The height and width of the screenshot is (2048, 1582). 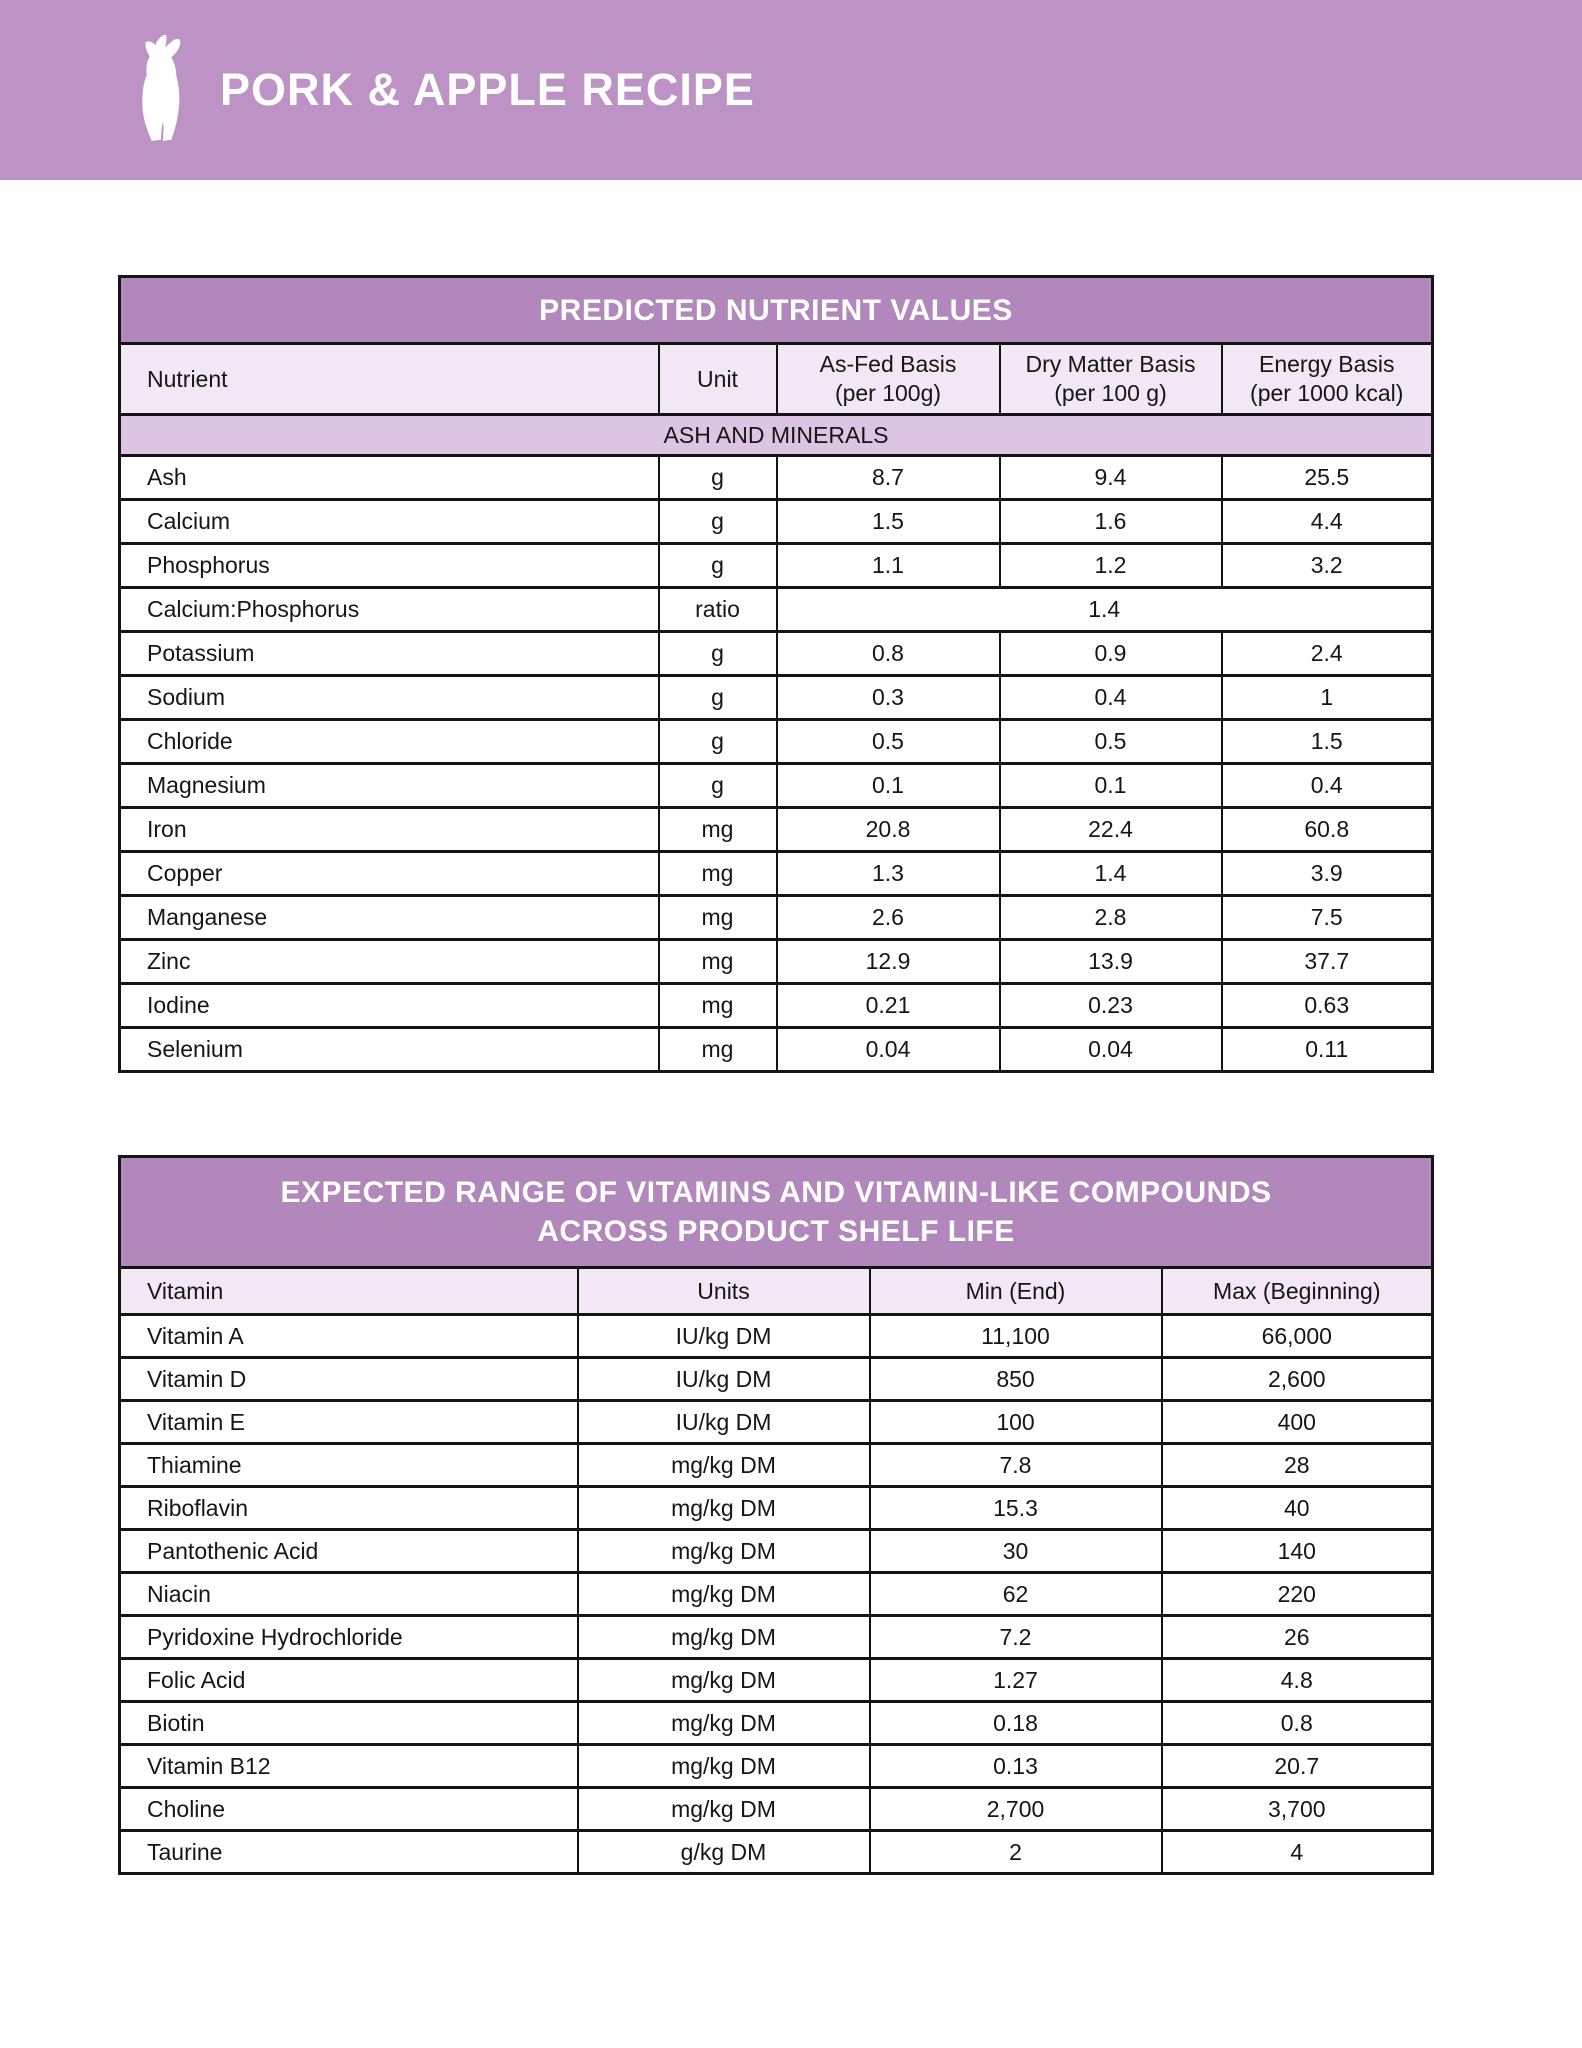 I want to click on dry-matter-value: 0.04, so click(x=1110, y=1049).